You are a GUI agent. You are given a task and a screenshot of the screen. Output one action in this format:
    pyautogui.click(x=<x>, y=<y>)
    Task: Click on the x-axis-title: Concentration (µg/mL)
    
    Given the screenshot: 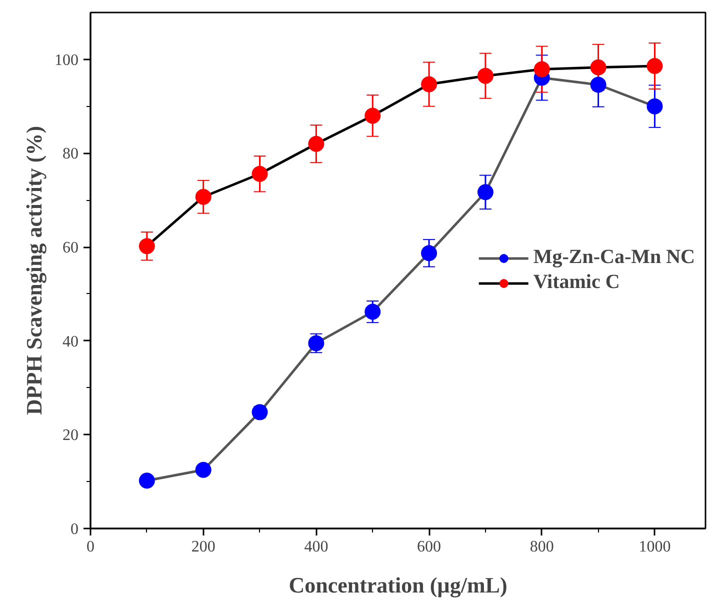 What is the action you would take?
    pyautogui.click(x=398, y=585)
    